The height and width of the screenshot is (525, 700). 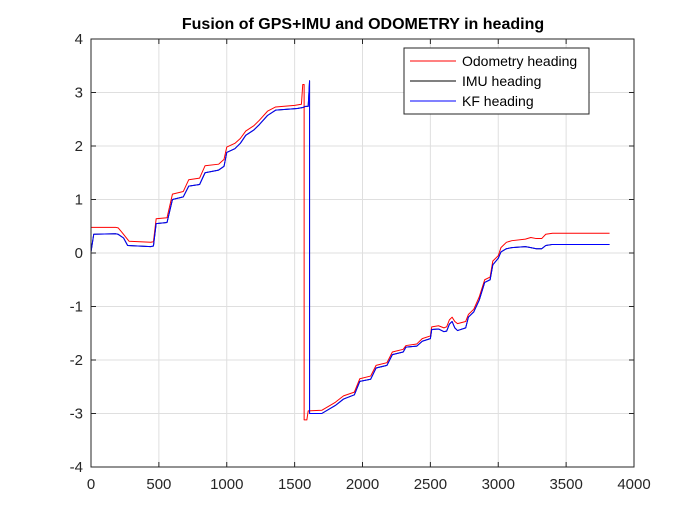 What do you see at coordinates (498, 484) in the screenshot?
I see `x-tick-label: 3000` at bounding box center [498, 484].